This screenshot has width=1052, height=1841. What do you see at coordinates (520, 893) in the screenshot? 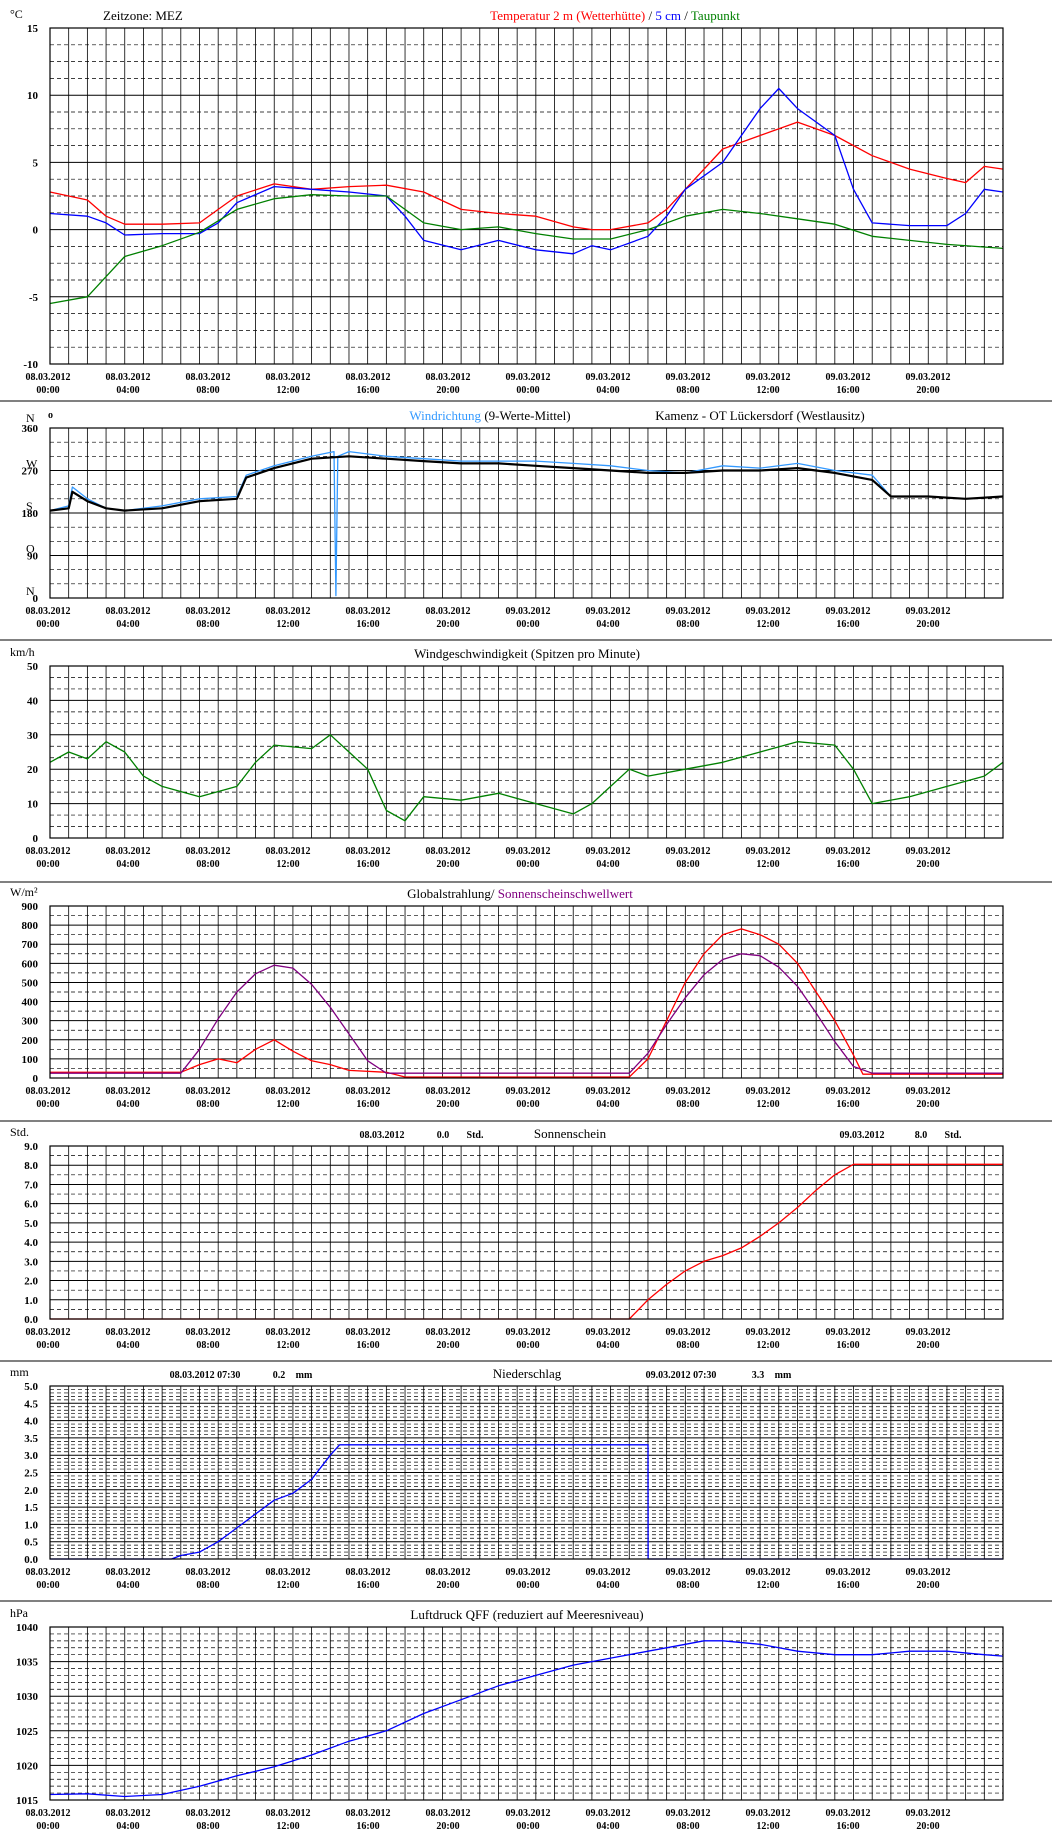
I see `radiation-title: Globalstrahlung/ Sonnenscheinschwellwert` at bounding box center [520, 893].